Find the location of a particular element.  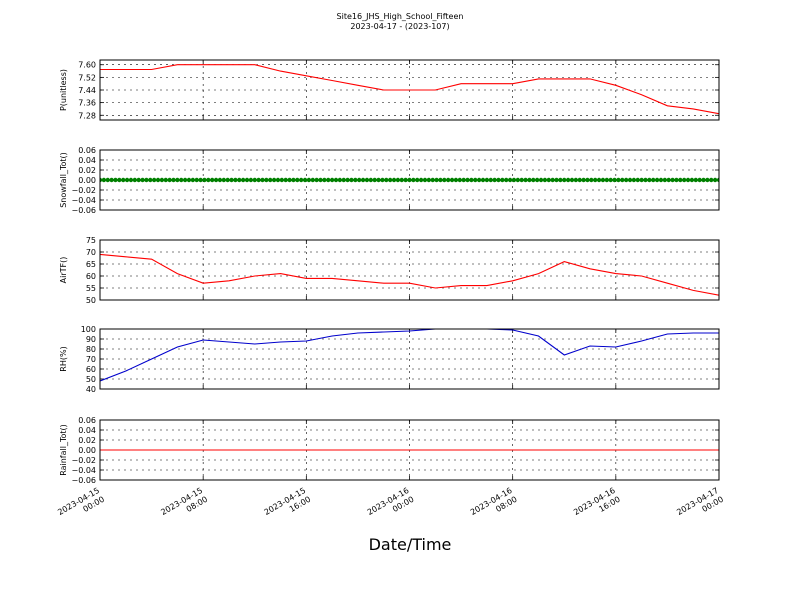

y-tick-label: 0.02 is located at coordinates (87, 440).